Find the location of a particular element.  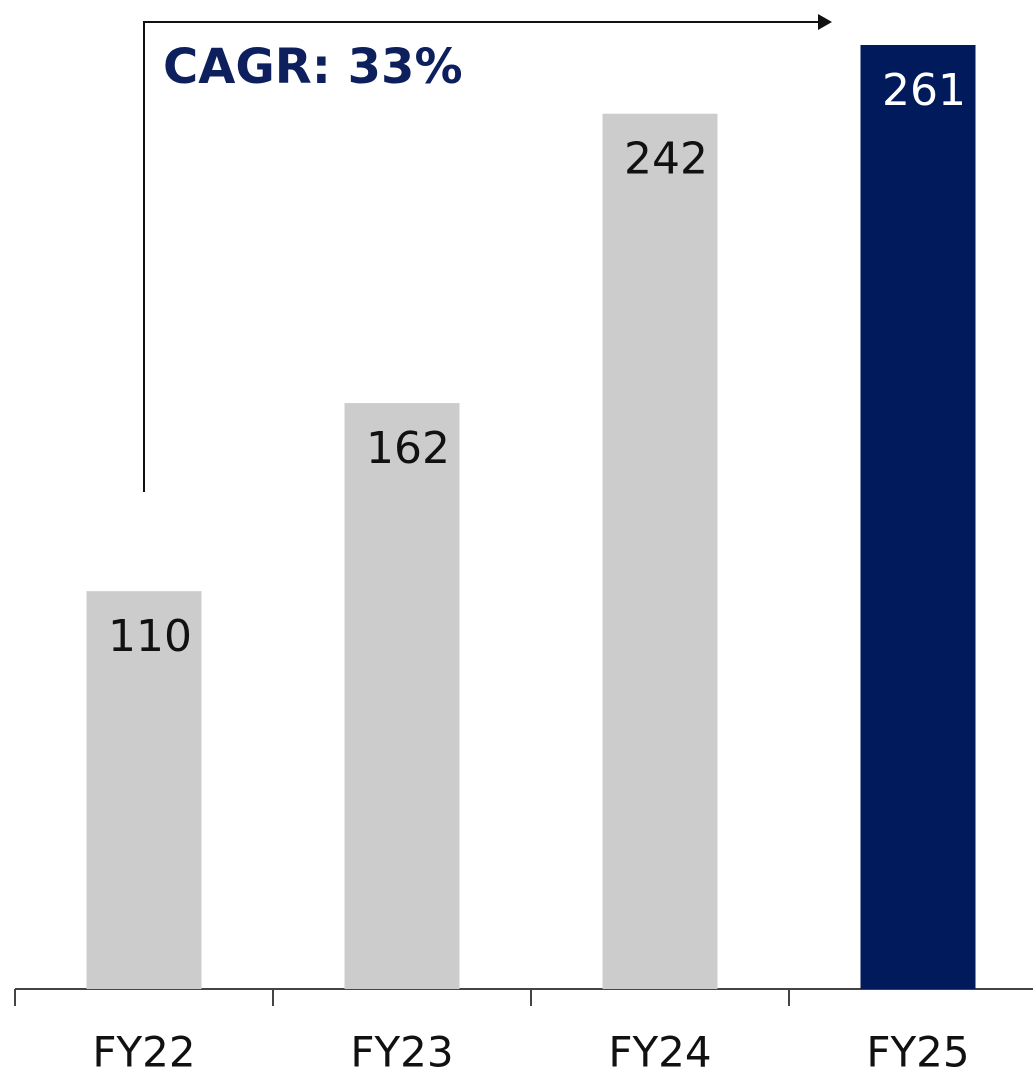

x-tick-label: FY22 is located at coordinates (143, 1052).